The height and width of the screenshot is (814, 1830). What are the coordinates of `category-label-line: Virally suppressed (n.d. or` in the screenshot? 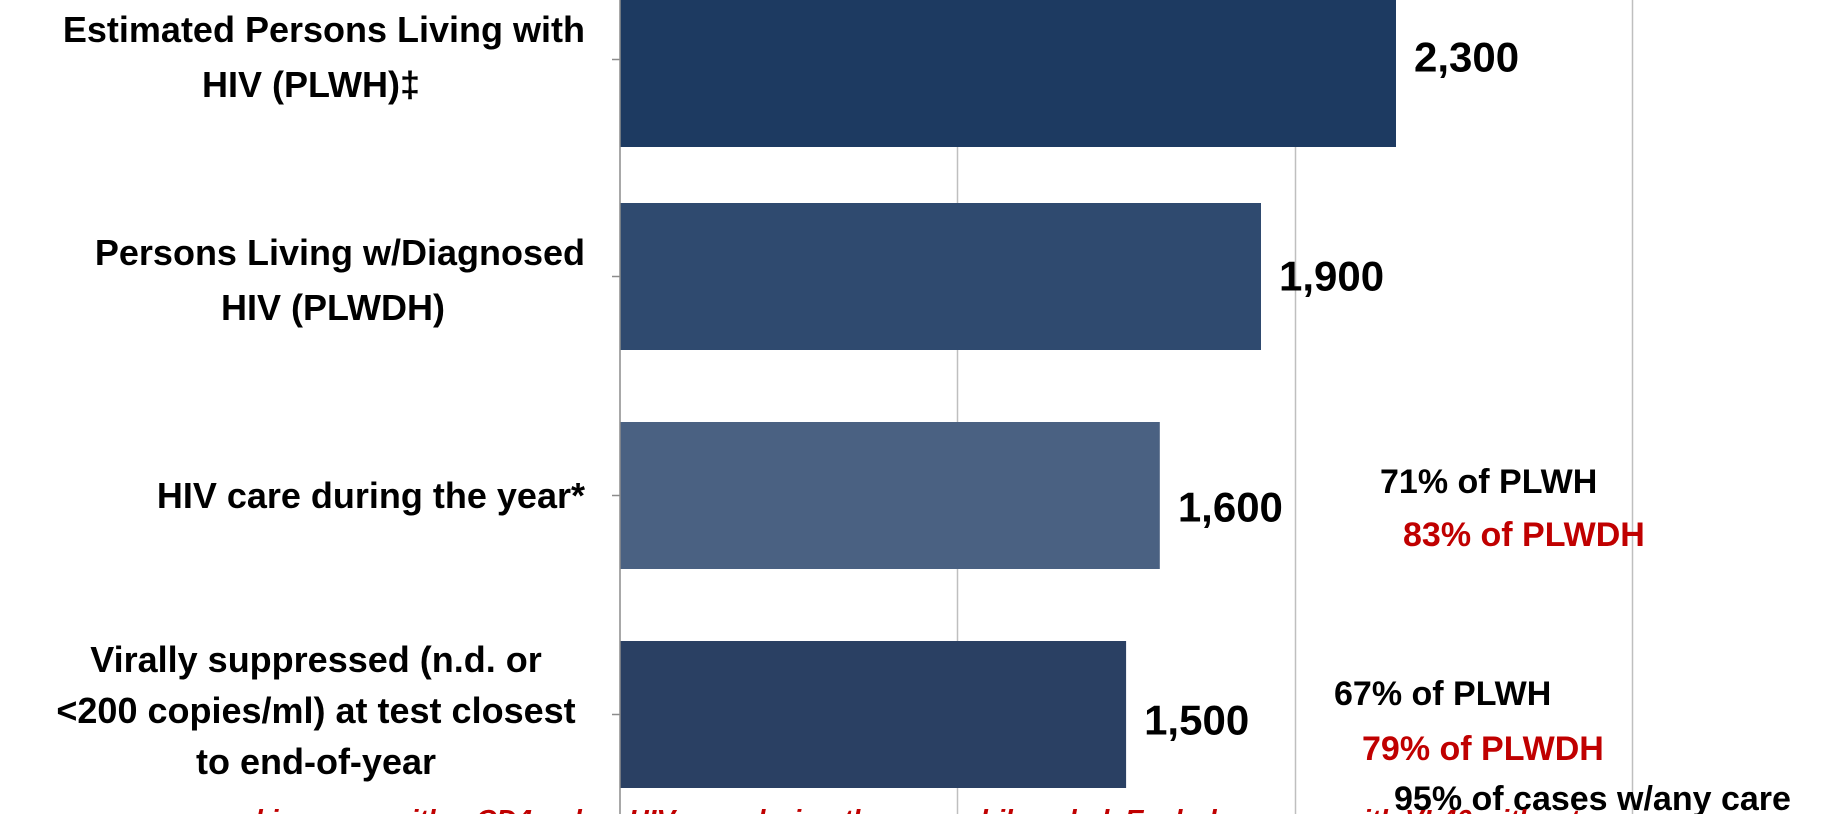 It's located at (315, 659).